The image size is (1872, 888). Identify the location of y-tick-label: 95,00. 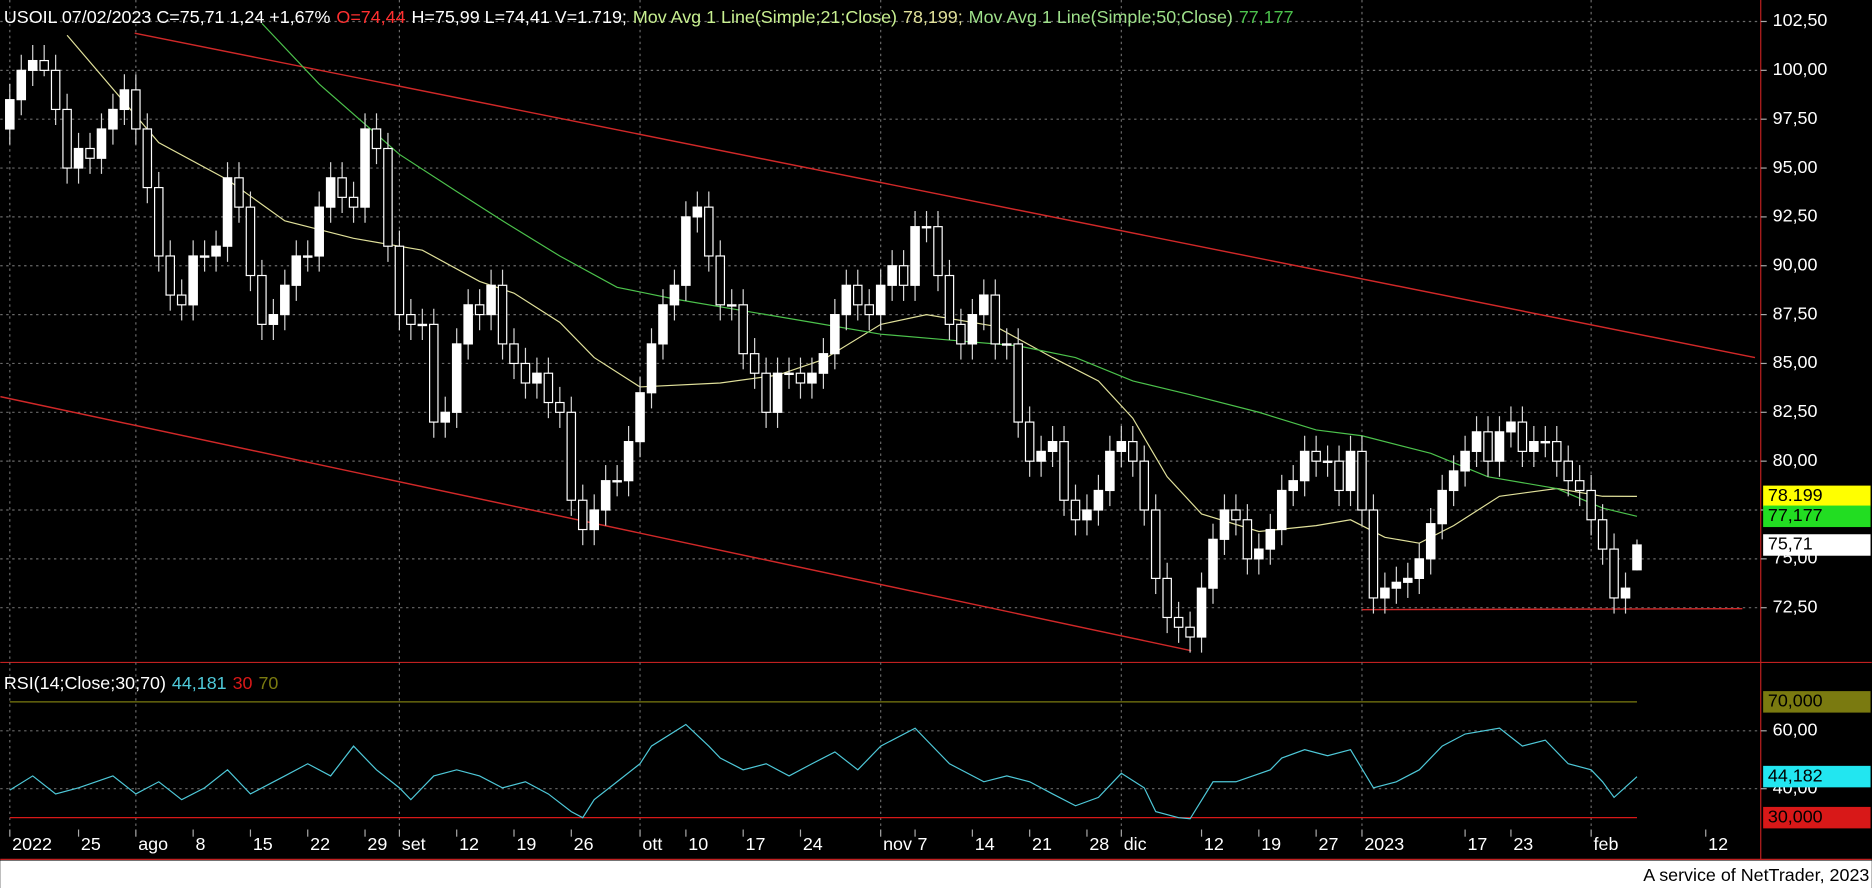
(1795, 167).